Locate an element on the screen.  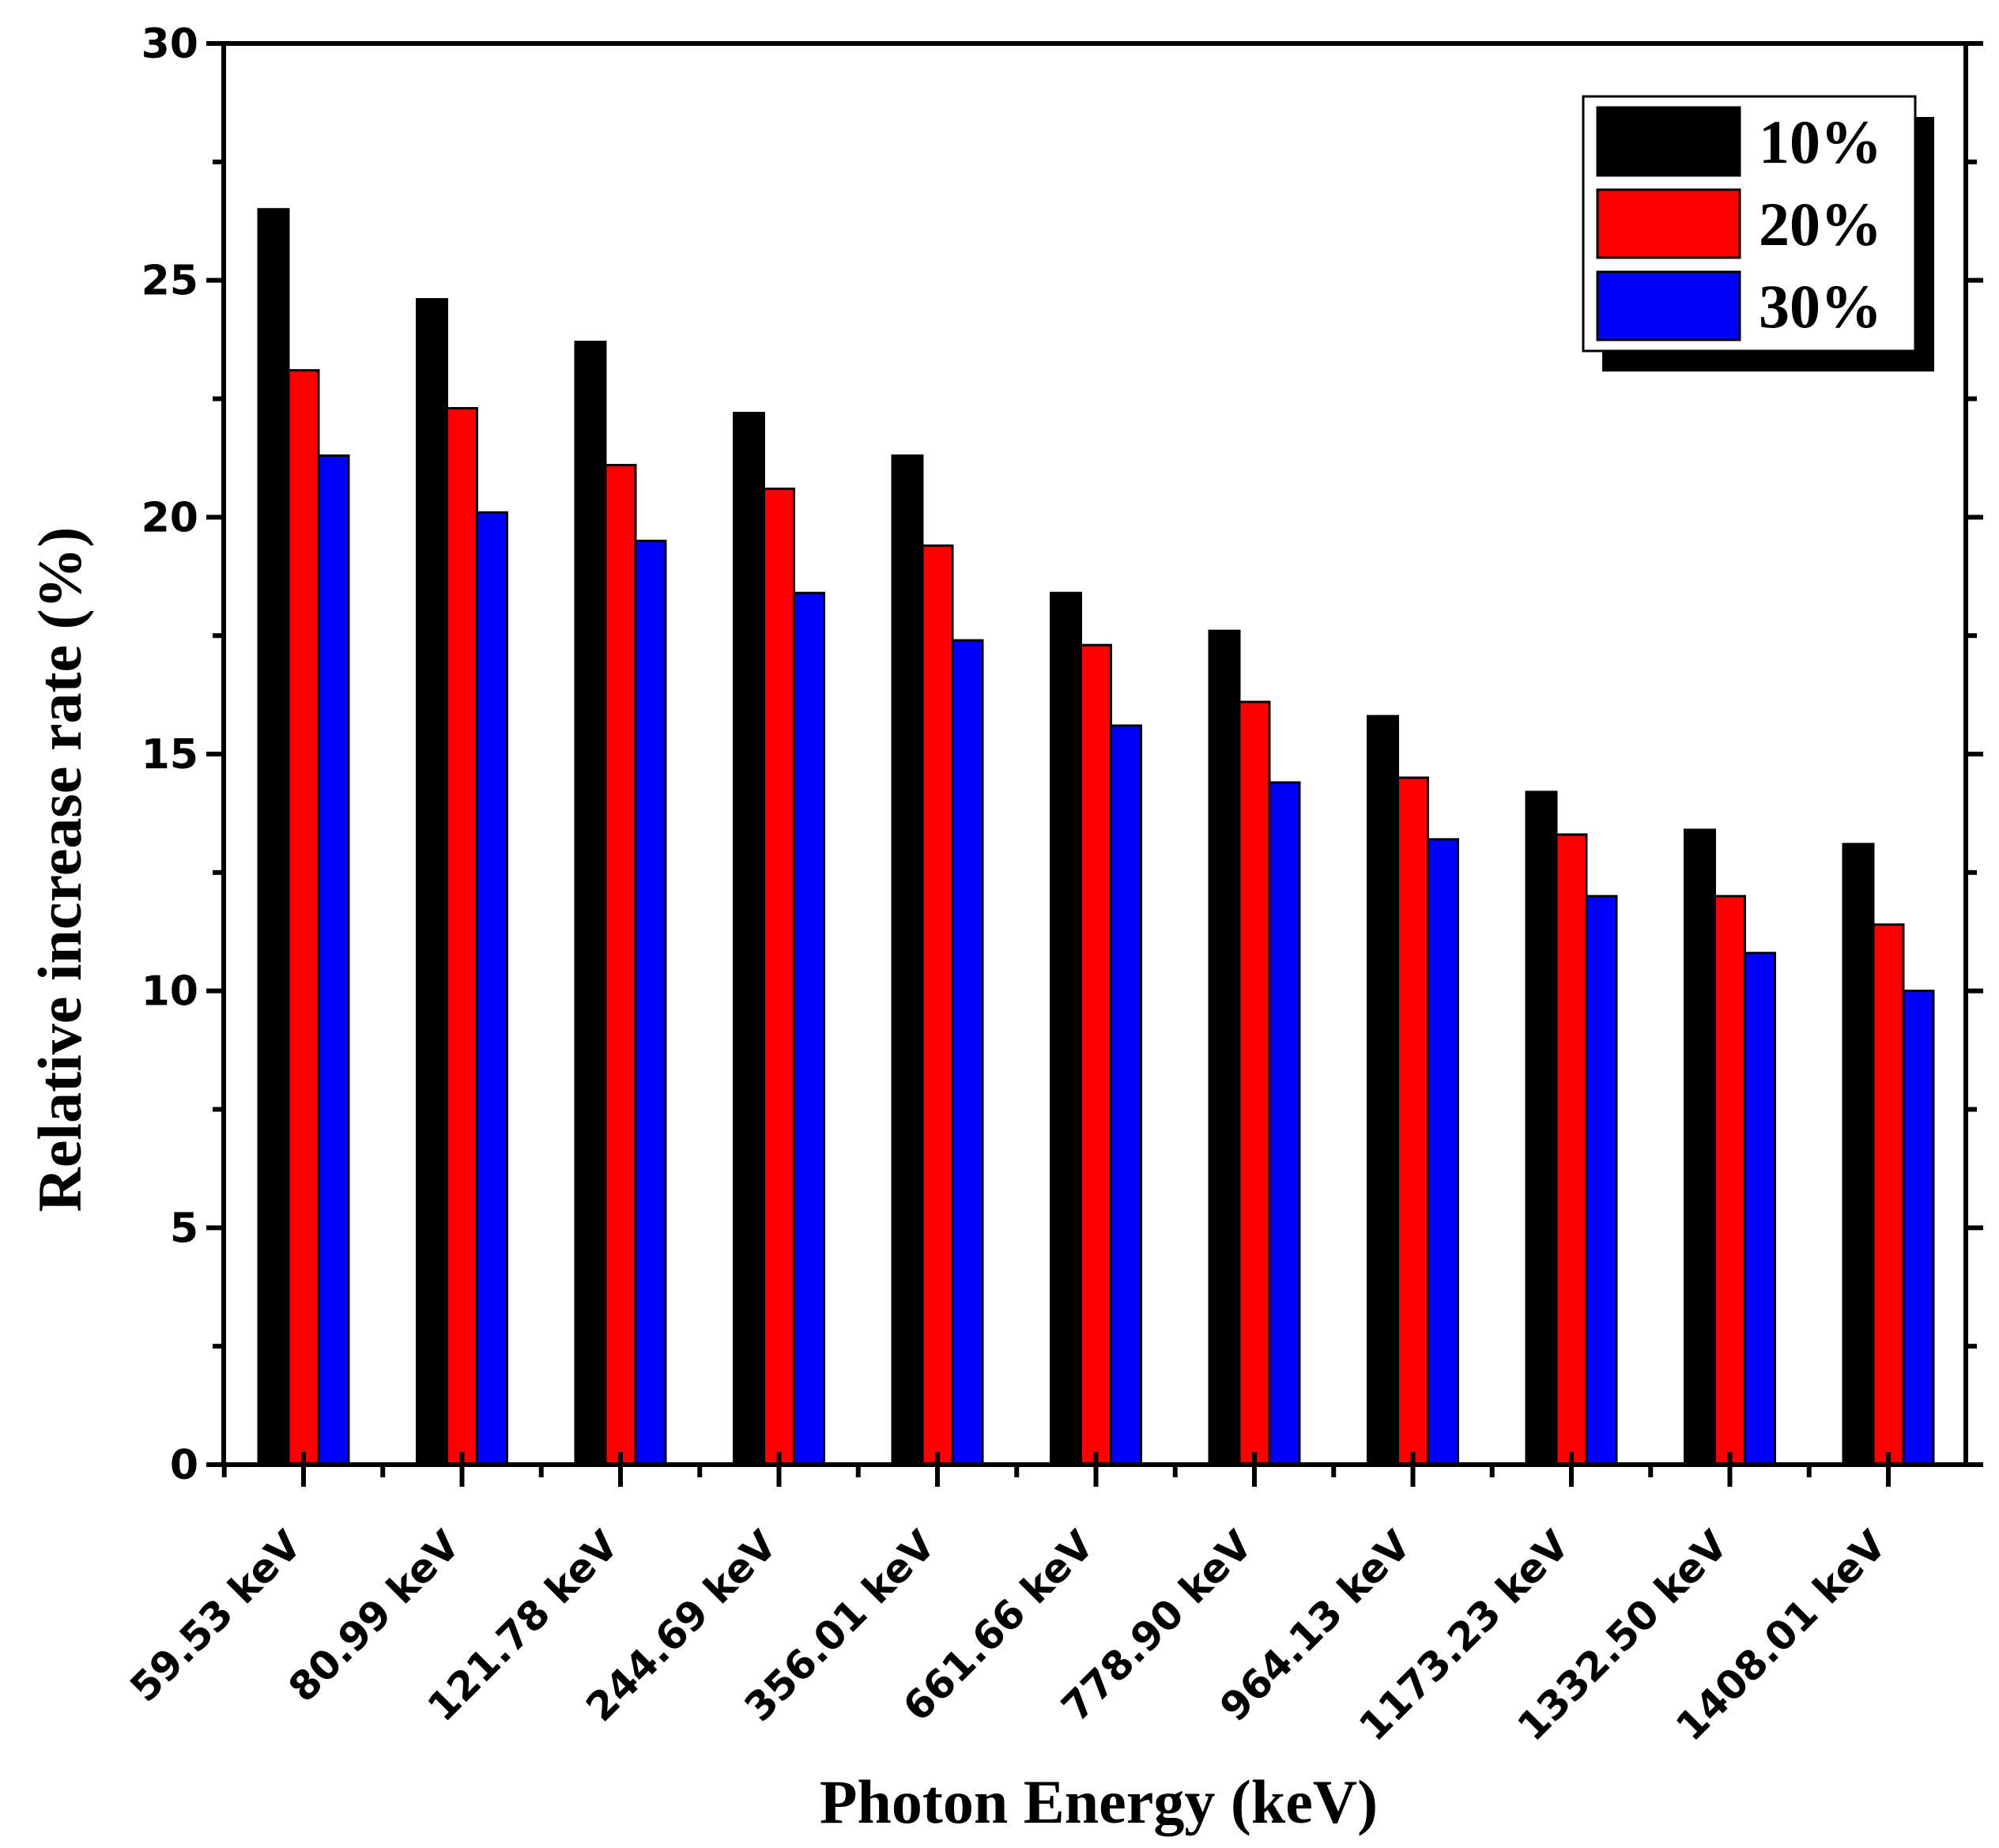
y-tick-label-30: 30 is located at coordinates (169, 44).